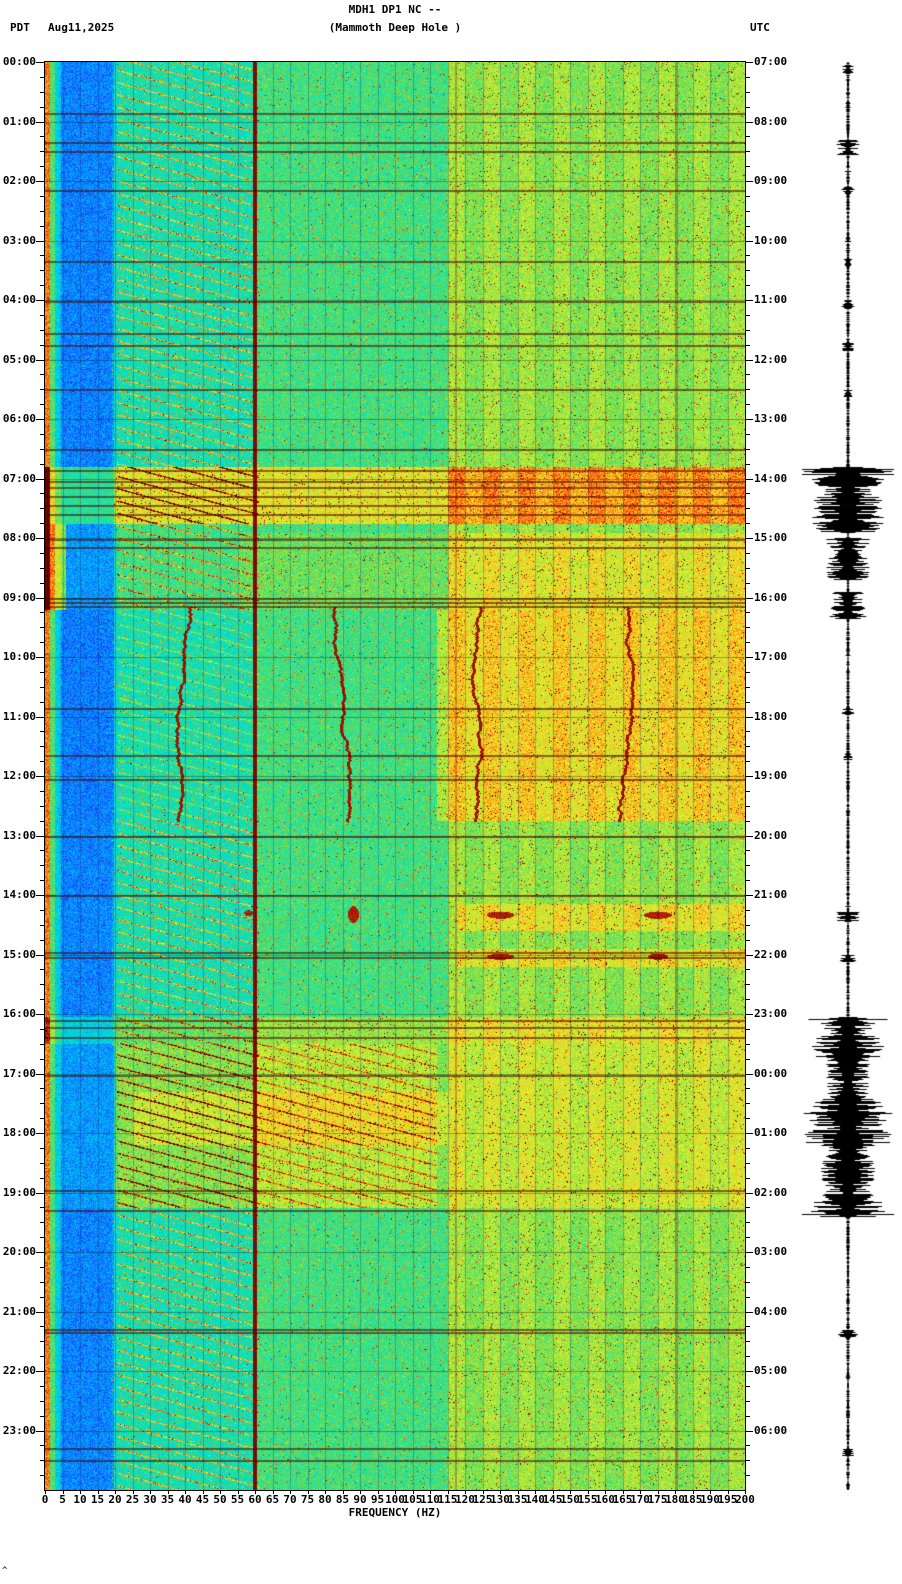 Image resolution: width=902 pixels, height=1584 pixels. I want to click on freq-tick-label: 80, so click(325, 1499).